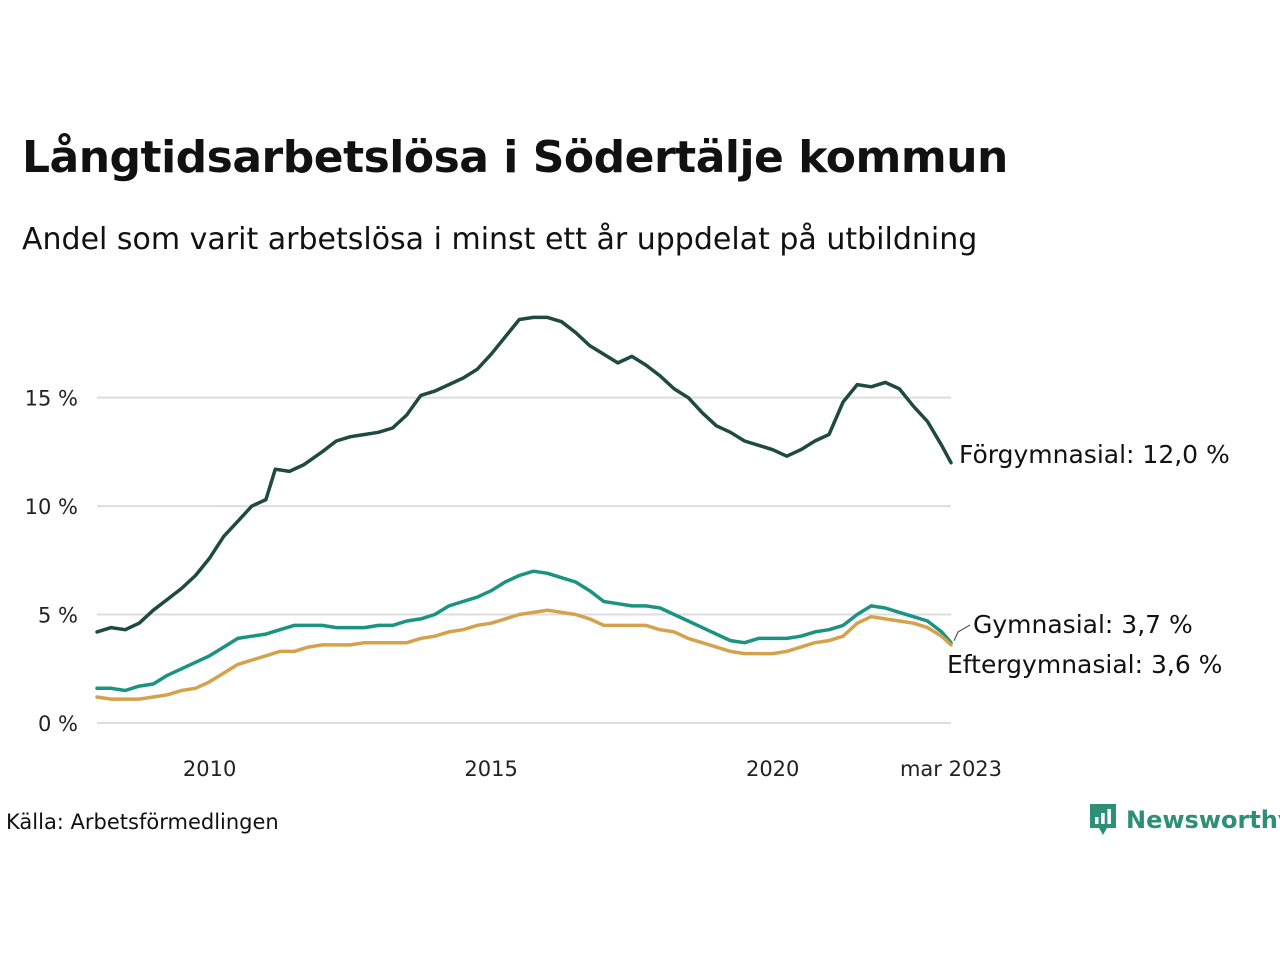  Describe the element at coordinates (142, 822) in the screenshot. I see `source-note: Källa: Arbetsförmedlingen` at that location.